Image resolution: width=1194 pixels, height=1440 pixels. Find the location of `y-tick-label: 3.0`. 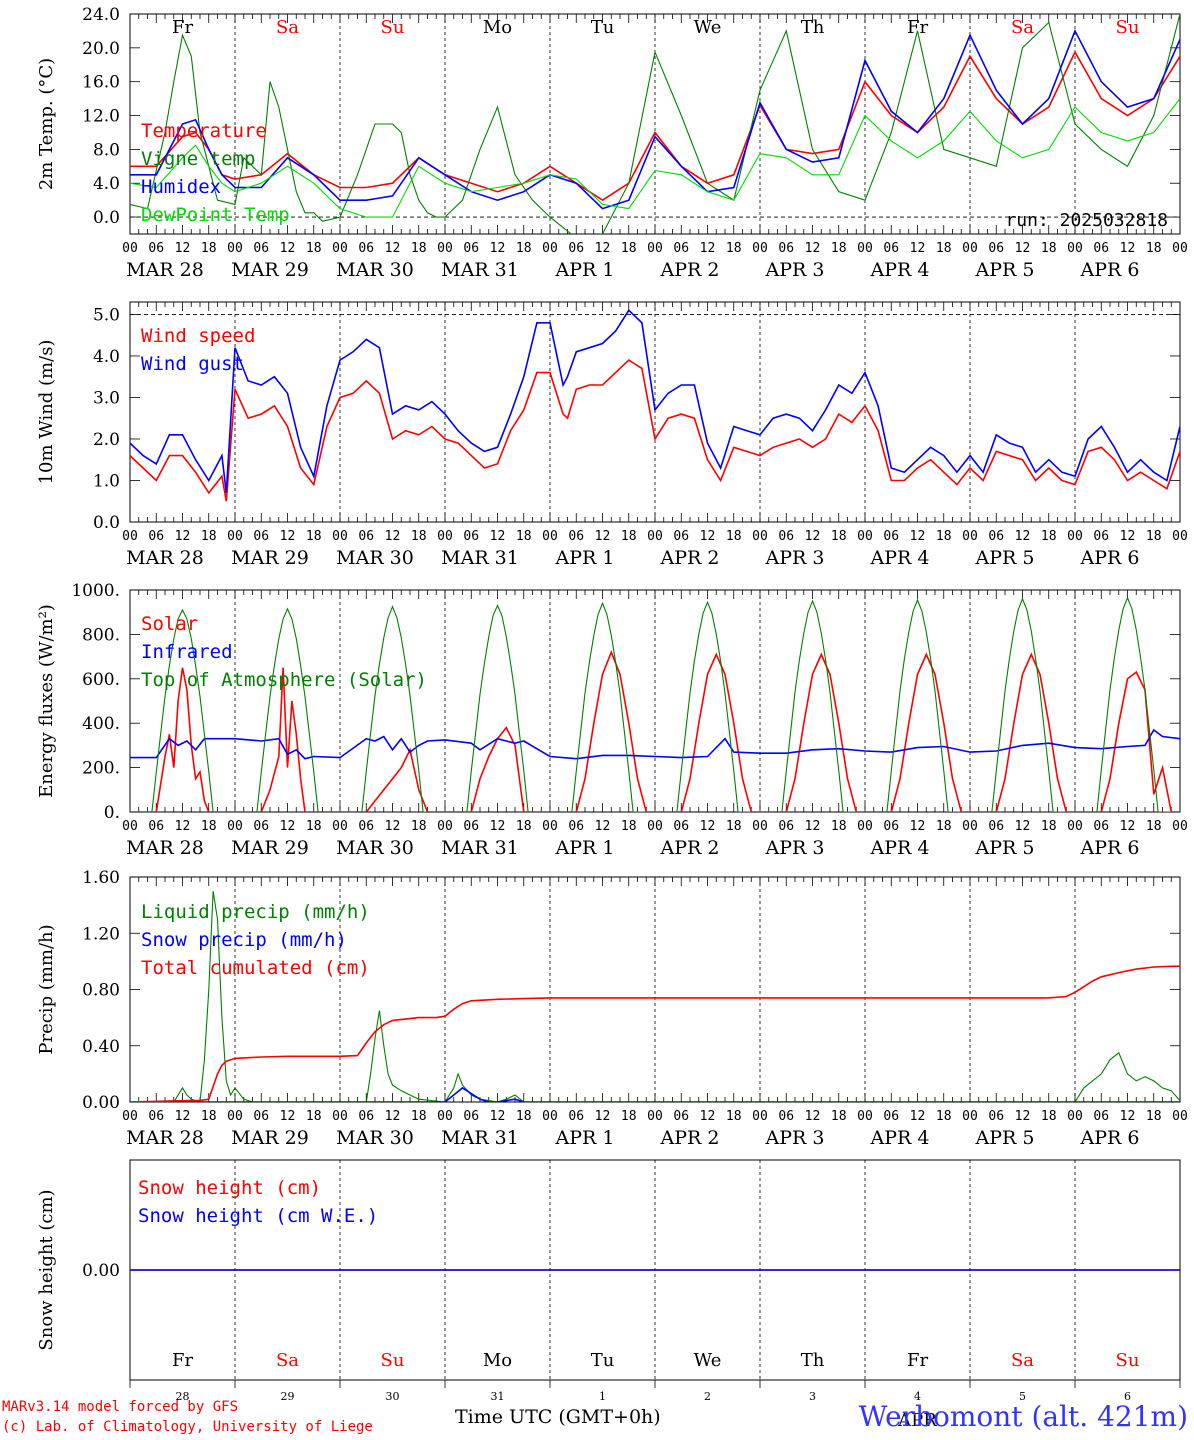

y-tick-label: 3.0 is located at coordinates (106, 398).